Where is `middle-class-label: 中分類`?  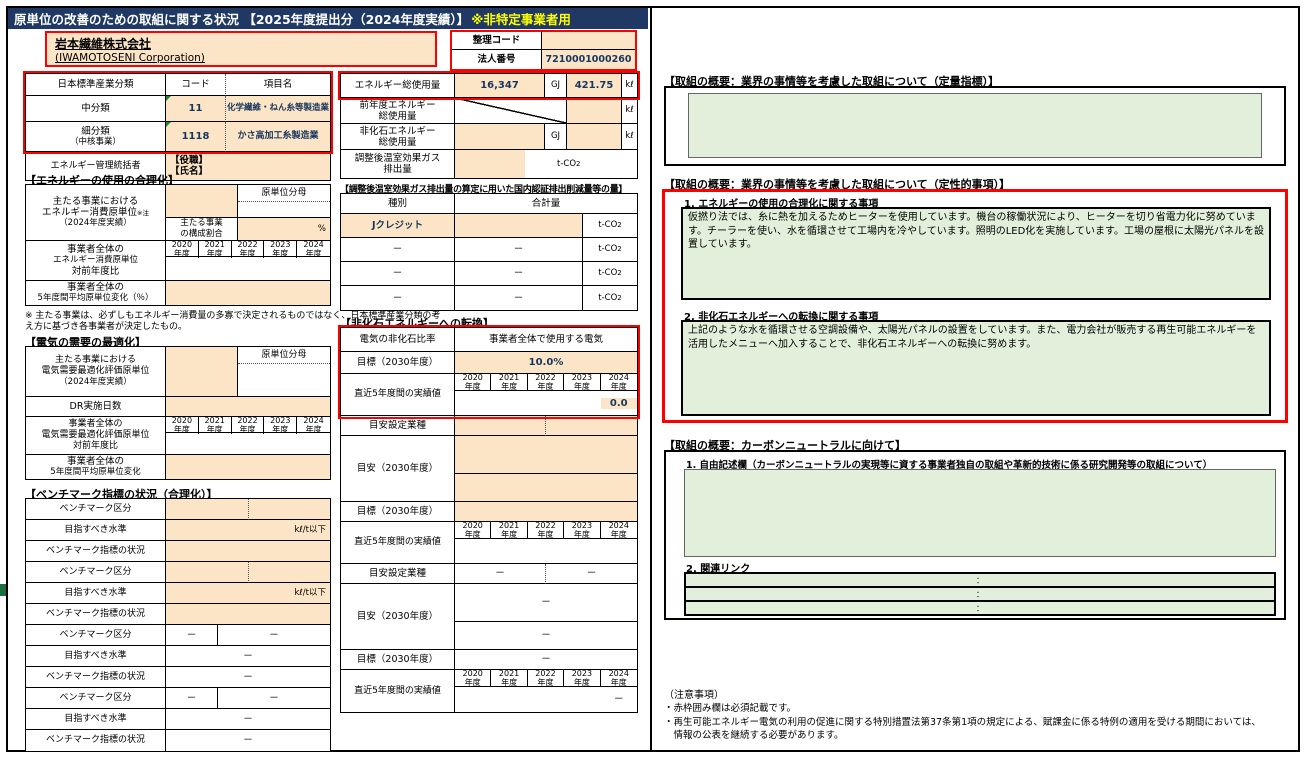 middle-class-label: 中分類 is located at coordinates (96, 109).